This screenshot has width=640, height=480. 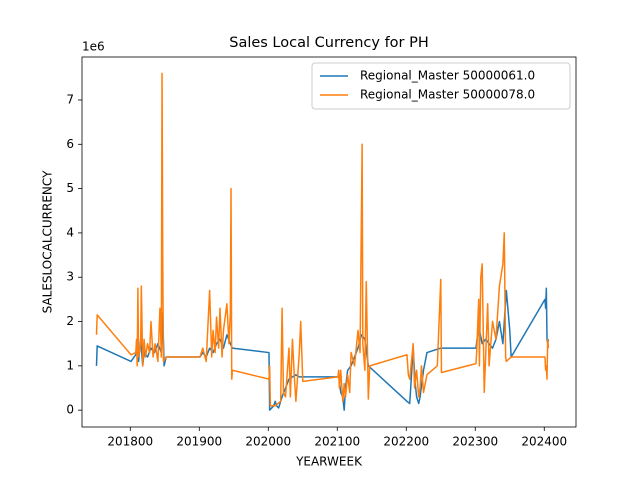 I want to click on y-offset-label: 1e6, so click(x=93, y=47).